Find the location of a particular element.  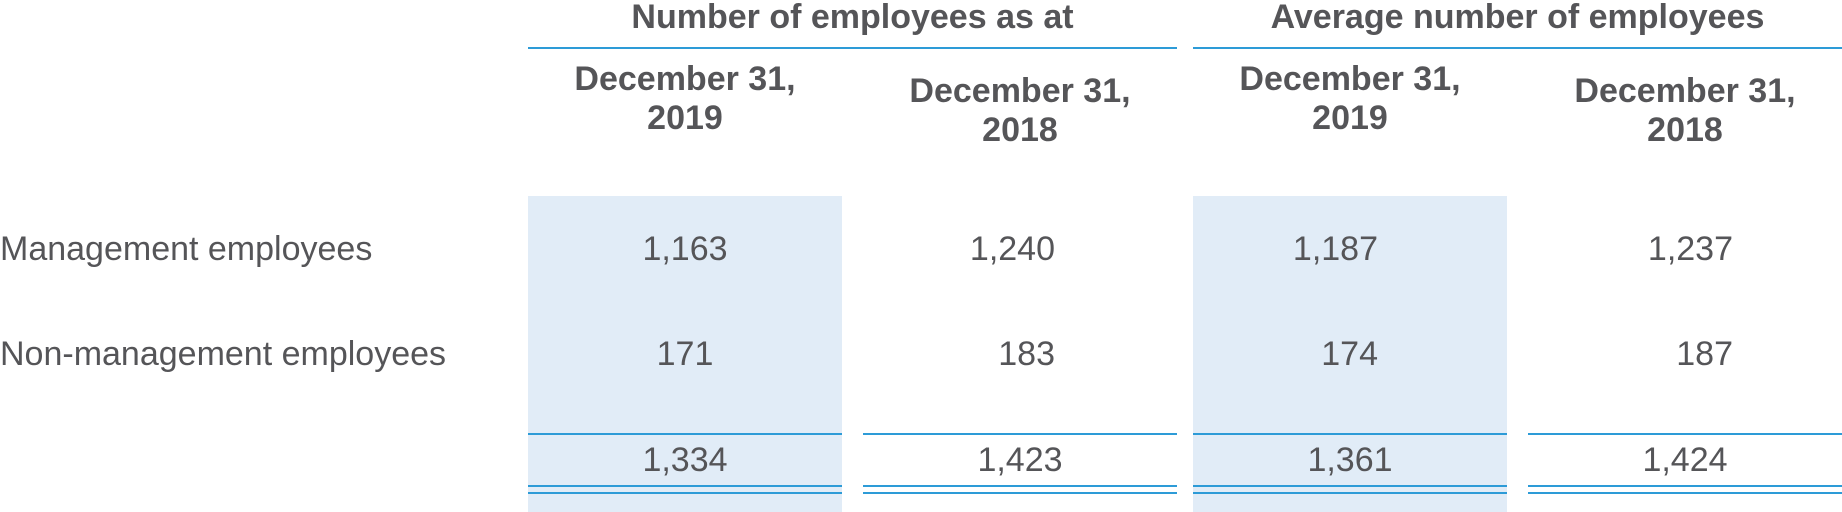

column-header-number-2018: December 31, 2018 is located at coordinates (1020, 111).